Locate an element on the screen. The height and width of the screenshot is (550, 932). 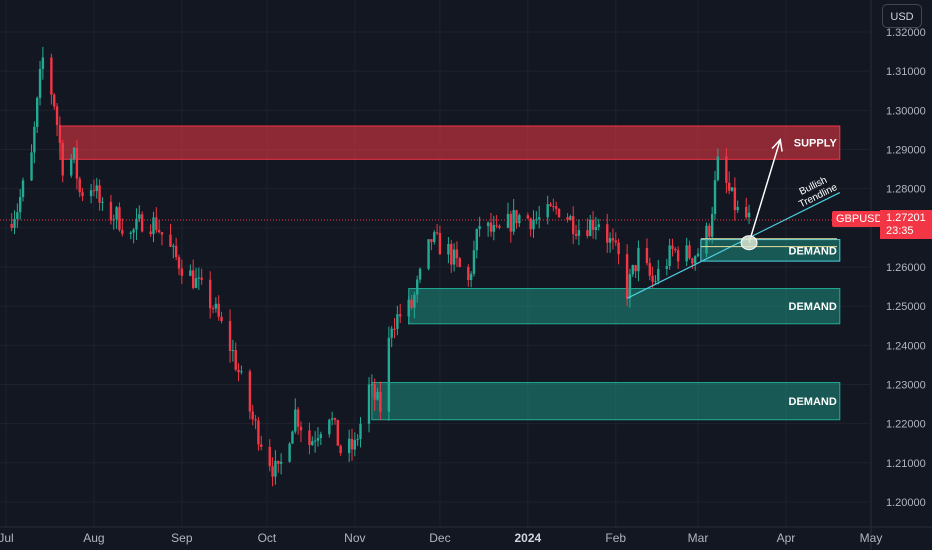
last-price-value: 1.27201 is located at coordinates (906, 218).